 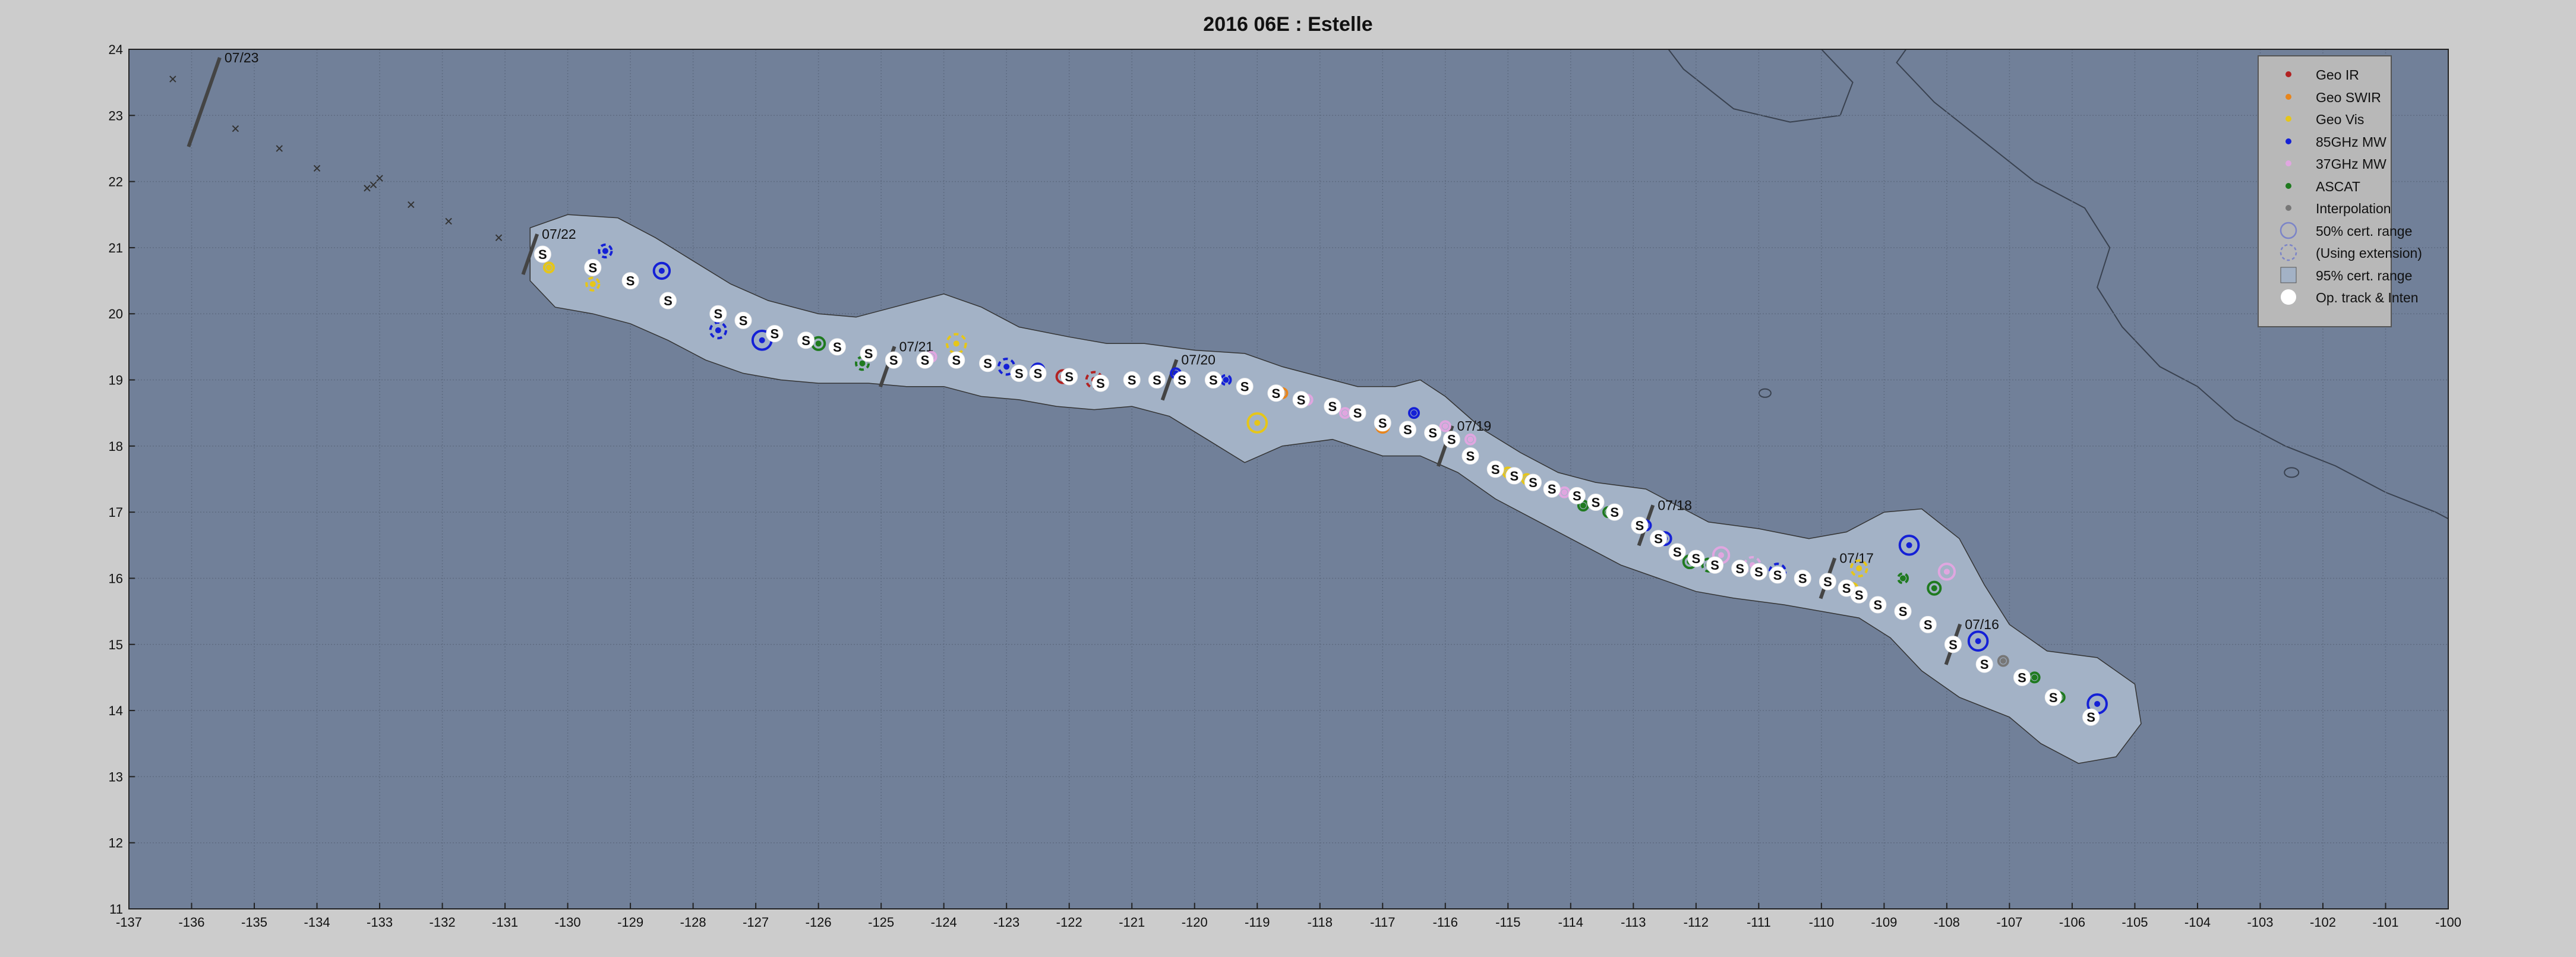 I want to click on x-tick-label: -110, so click(x=1821, y=922).